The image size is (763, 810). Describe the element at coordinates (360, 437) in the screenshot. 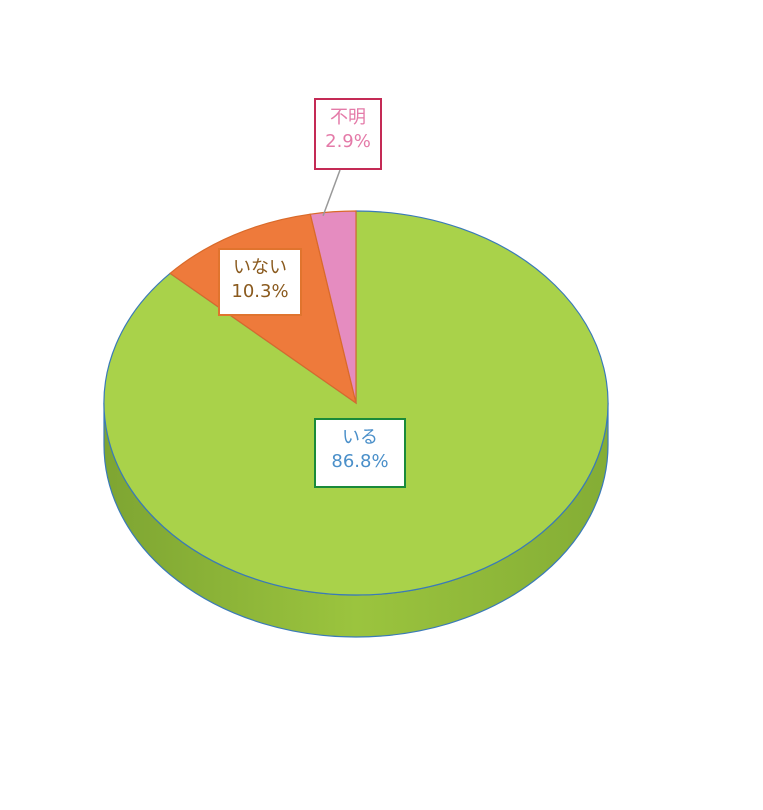

I see `slice-name: いる` at that location.